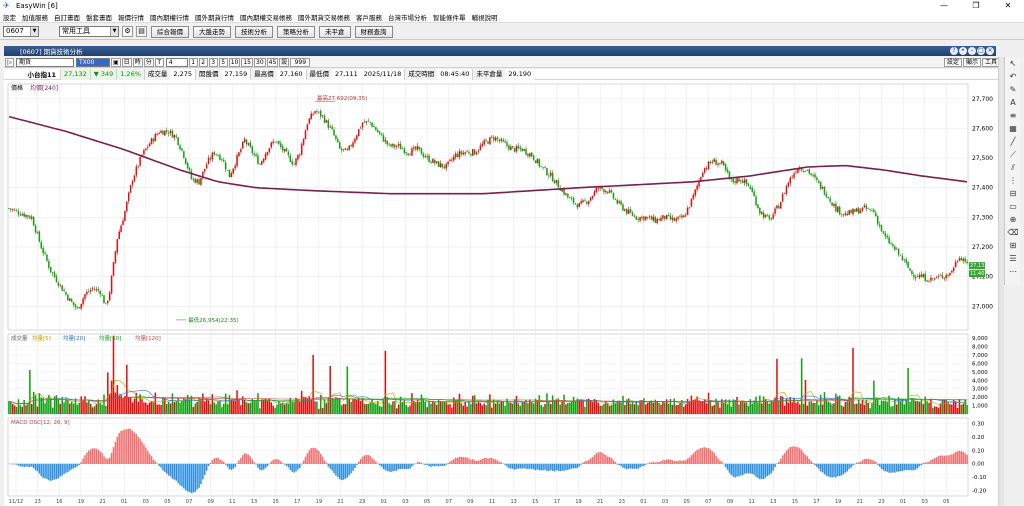  I want to click on market-combo: 期貨, so click(45, 62).